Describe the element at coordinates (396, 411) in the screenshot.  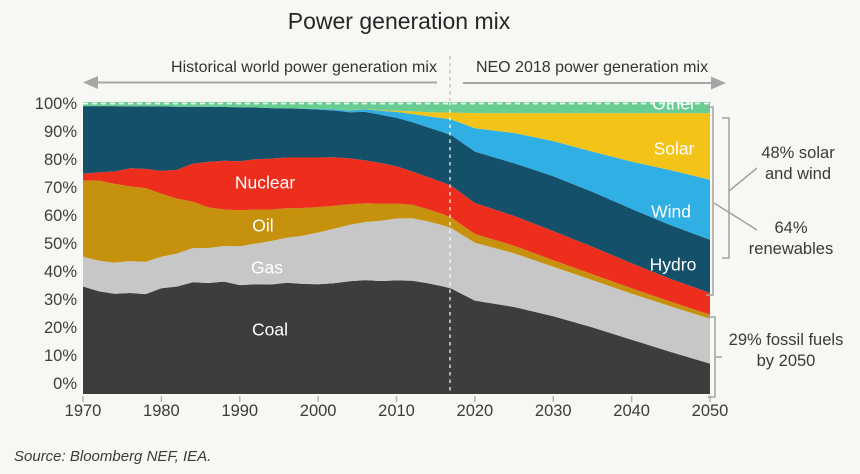
I see `x-axis-label: 2010` at that location.